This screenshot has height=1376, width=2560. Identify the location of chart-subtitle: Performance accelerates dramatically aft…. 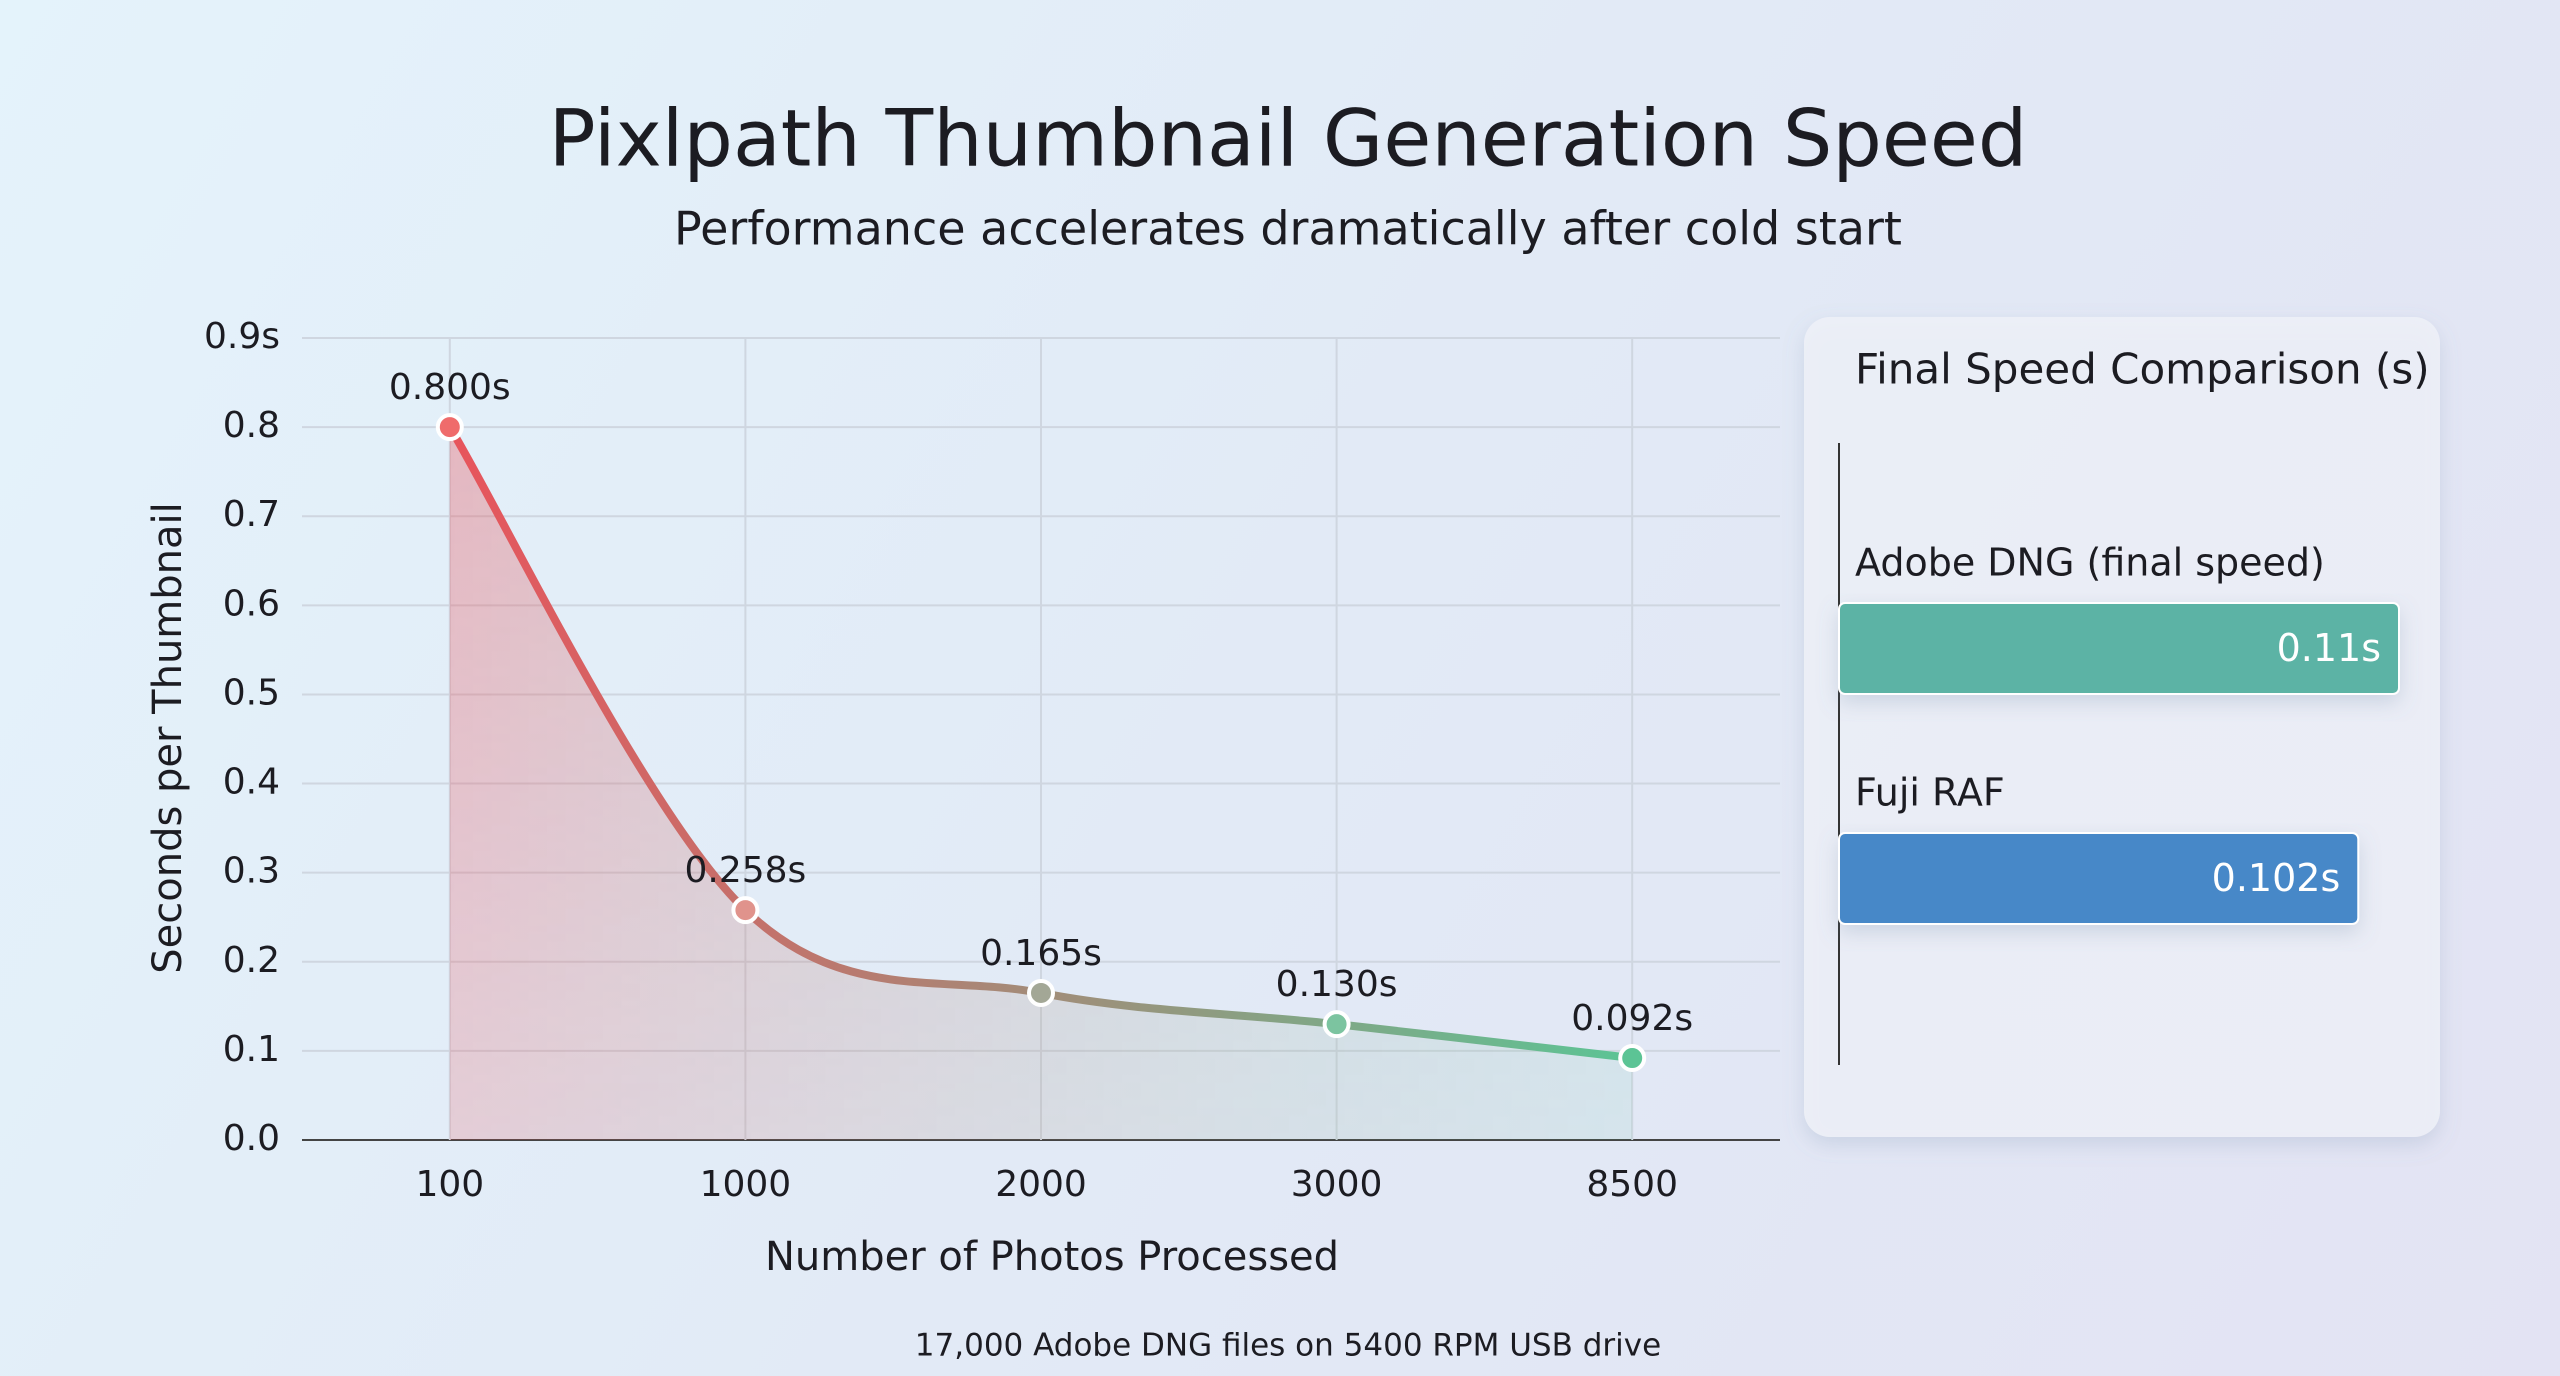
(1288, 229).